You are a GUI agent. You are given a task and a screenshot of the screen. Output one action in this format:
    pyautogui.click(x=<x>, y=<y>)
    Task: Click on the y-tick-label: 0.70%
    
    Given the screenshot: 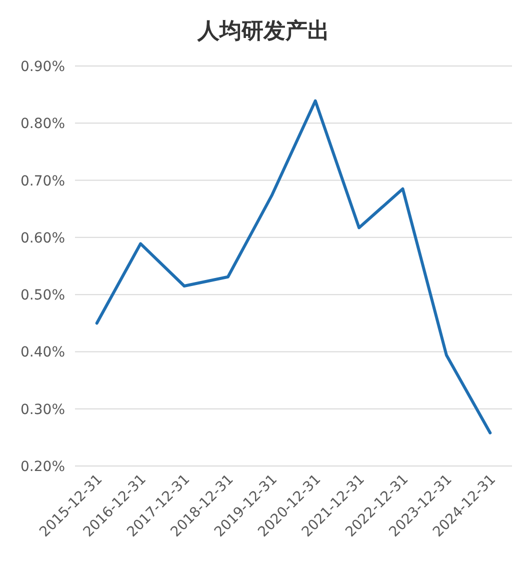 What is the action you would take?
    pyautogui.click(x=42, y=181)
    